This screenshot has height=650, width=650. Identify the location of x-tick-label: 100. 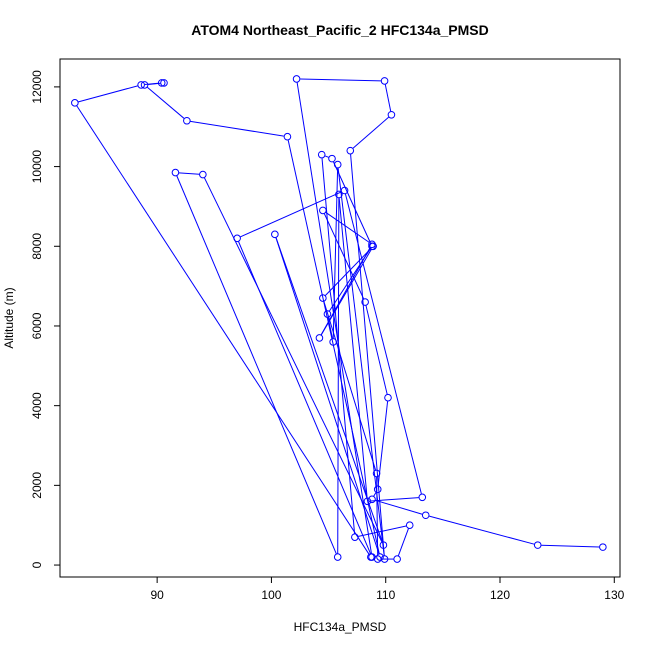
(271, 595).